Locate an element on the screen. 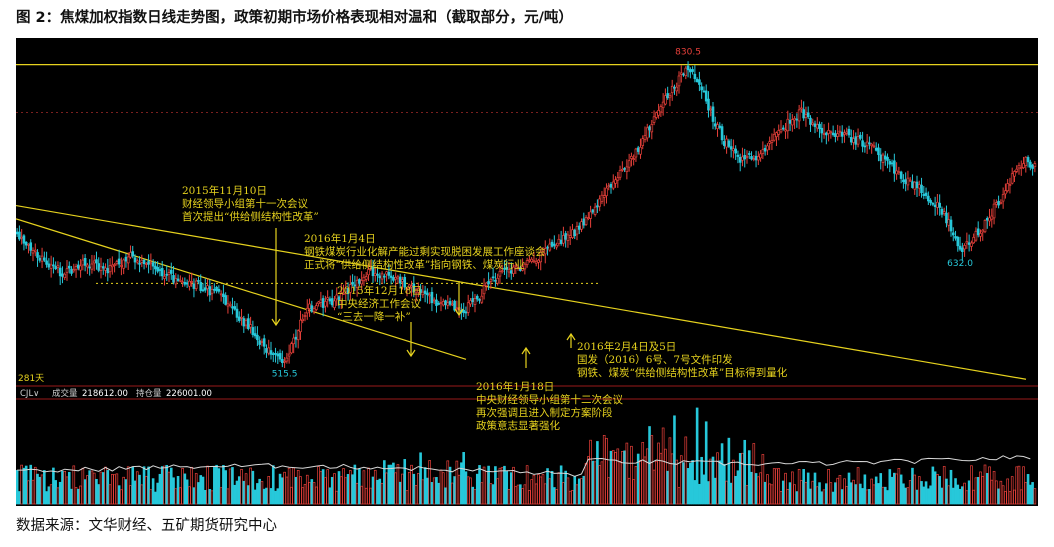 Image resolution: width=1054 pixels, height=547 pixels. arrow-2015-11-10-head is located at coordinates (276, 322).